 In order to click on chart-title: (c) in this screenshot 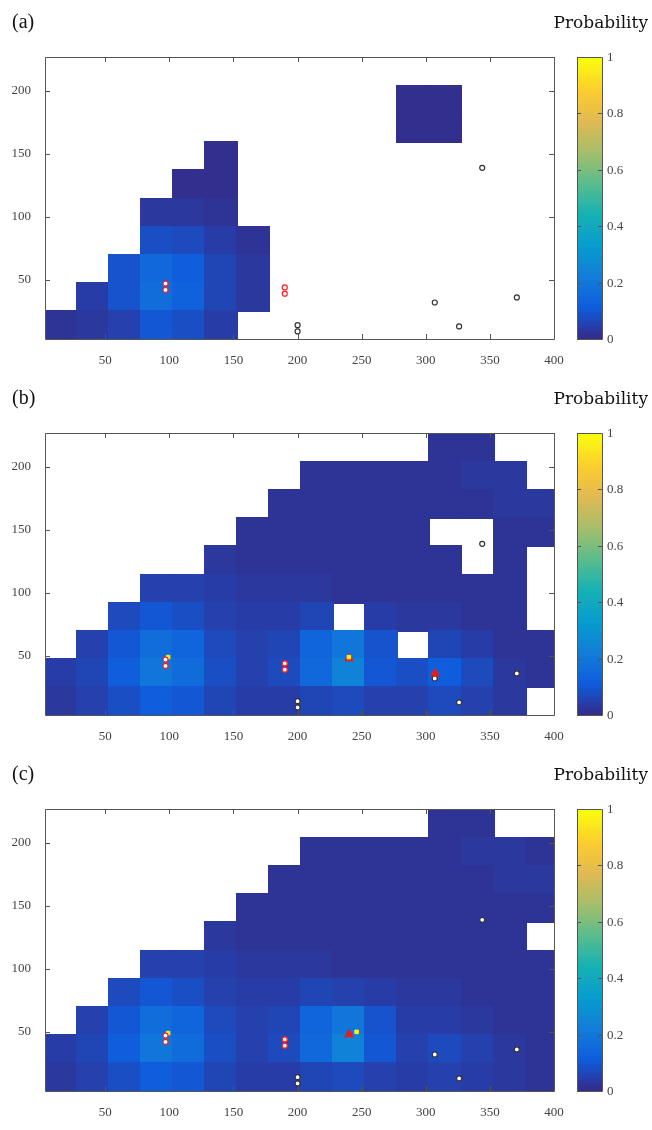, I will do `click(23, 773)`.